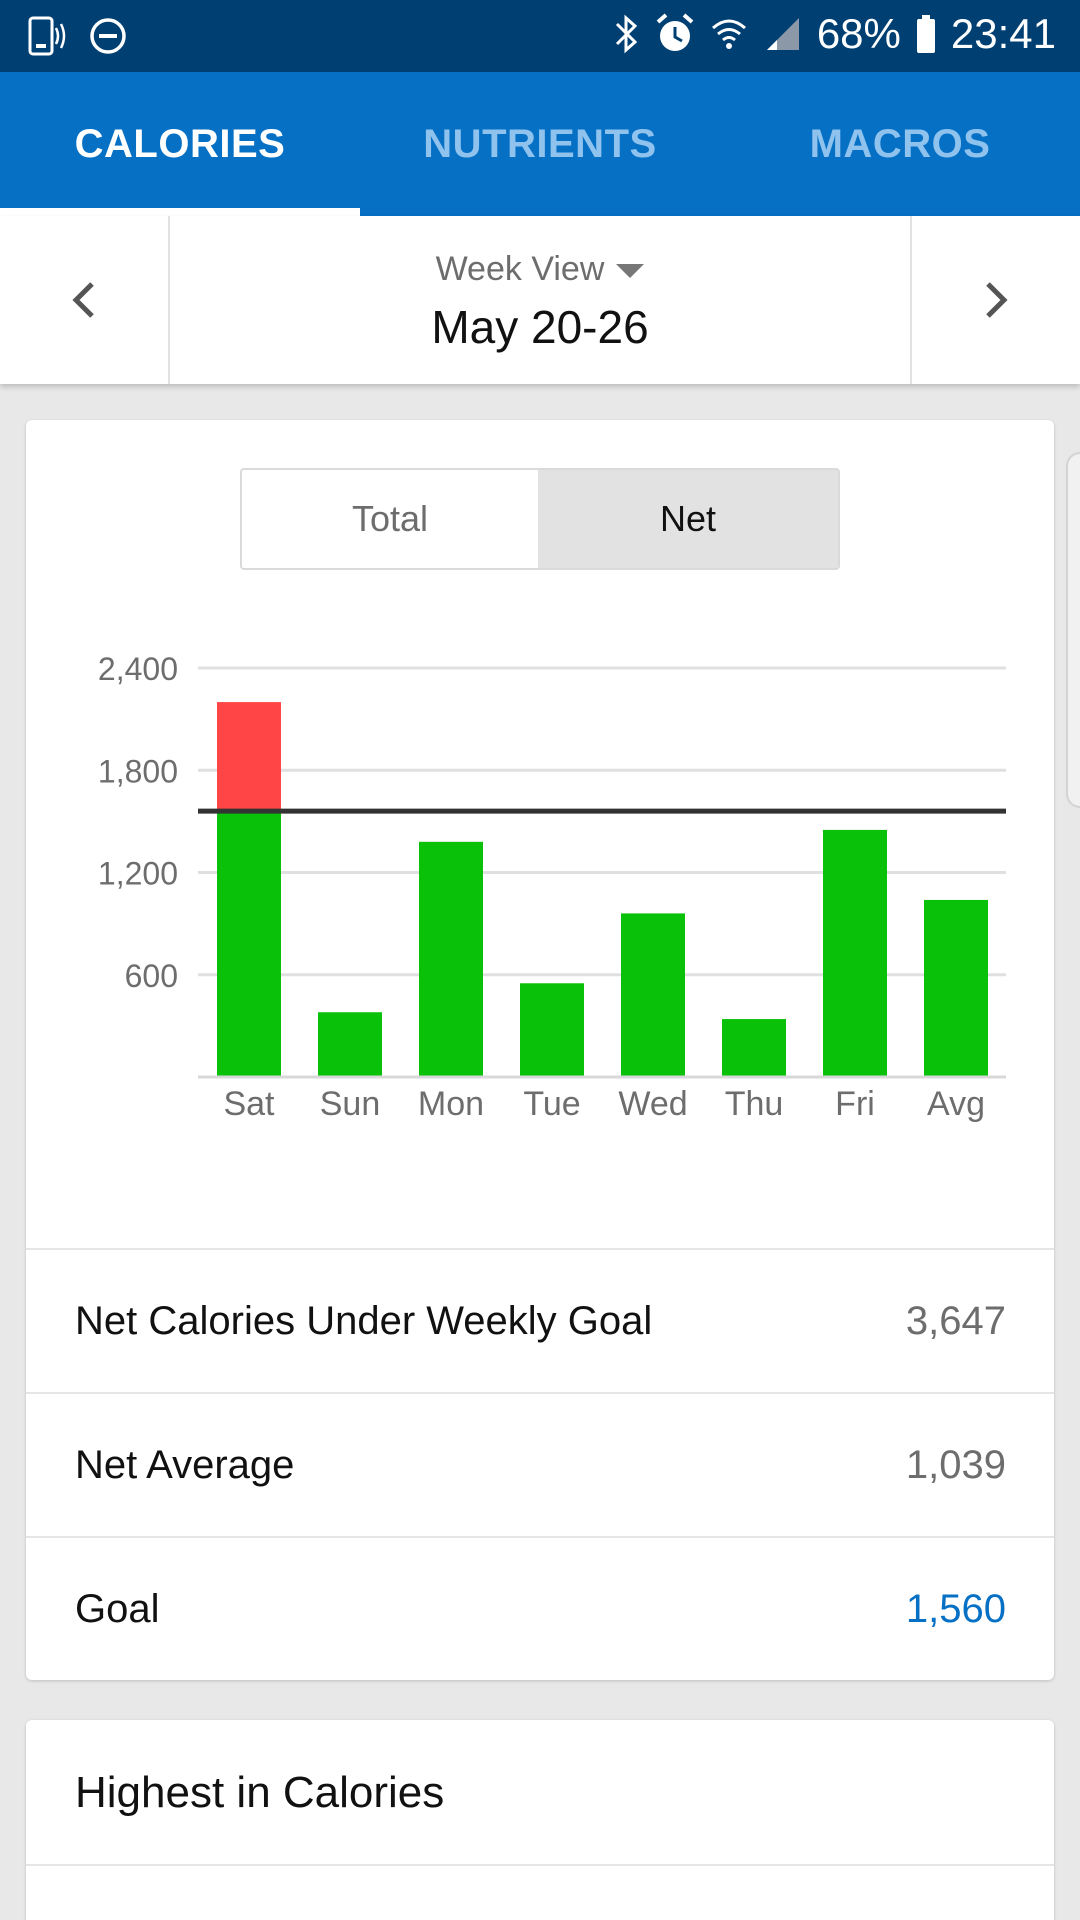 The height and width of the screenshot is (1920, 1080). I want to click on week-view-selector: Week View May 20-26, so click(540, 300).